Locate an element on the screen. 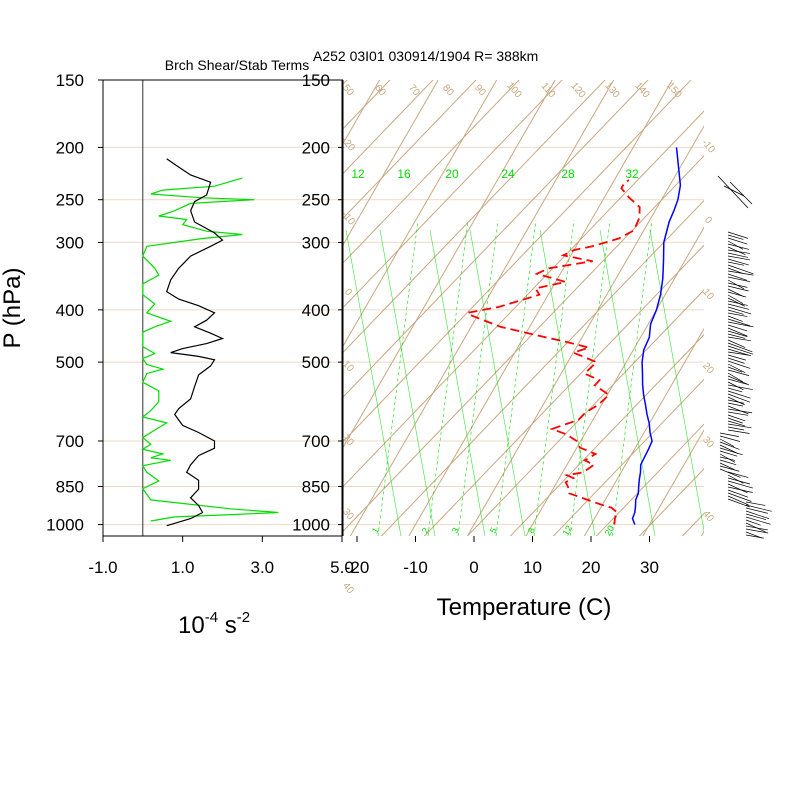  skewt-xtick-label-1: -10 is located at coordinates (415, 567).